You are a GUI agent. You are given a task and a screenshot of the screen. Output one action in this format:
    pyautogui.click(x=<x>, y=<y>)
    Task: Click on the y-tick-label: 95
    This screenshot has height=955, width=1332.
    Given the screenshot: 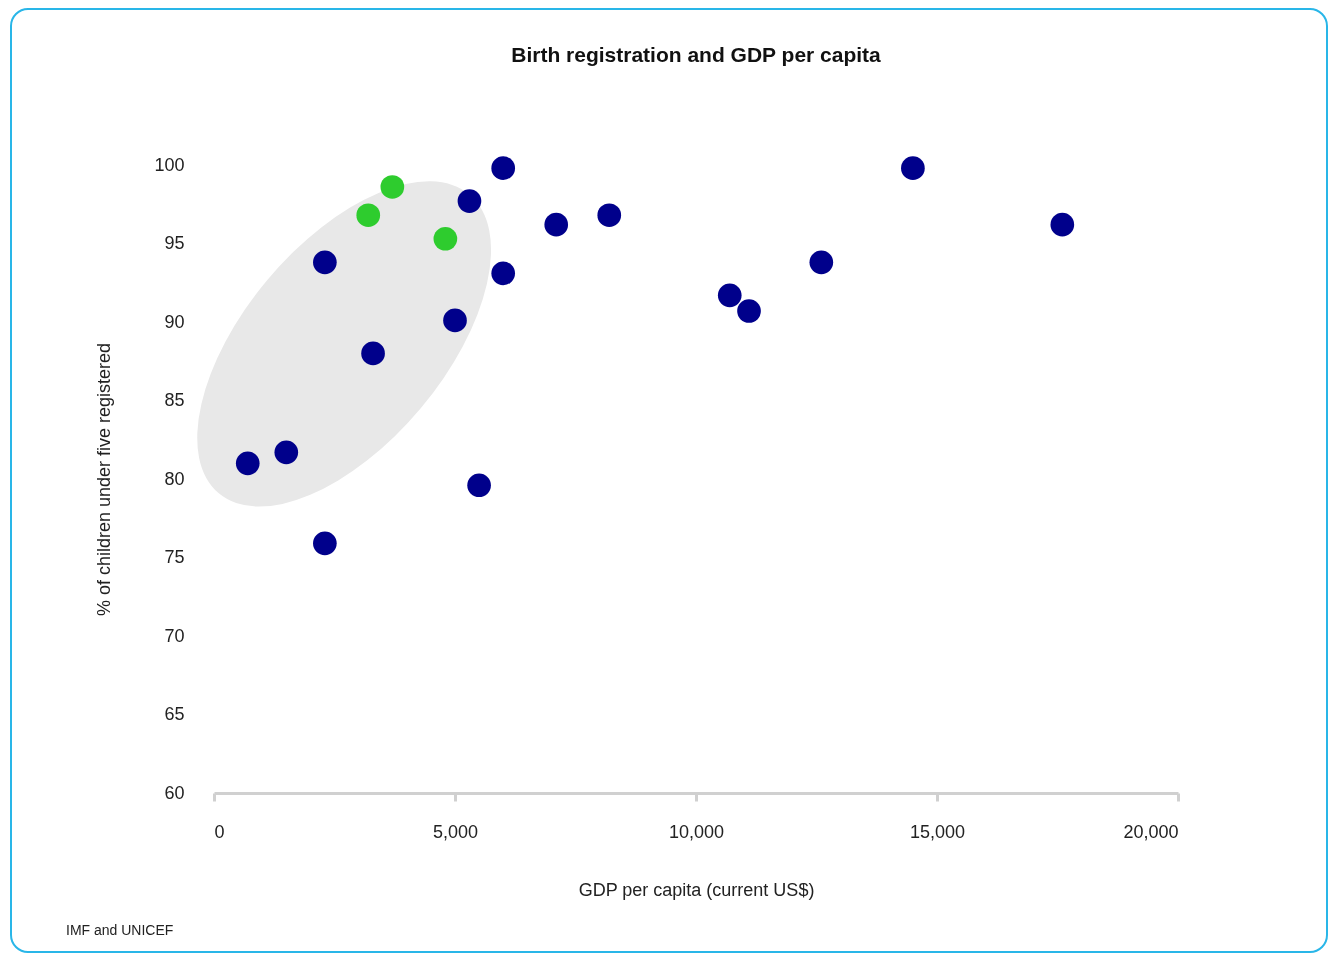 What is the action you would take?
    pyautogui.click(x=174, y=243)
    